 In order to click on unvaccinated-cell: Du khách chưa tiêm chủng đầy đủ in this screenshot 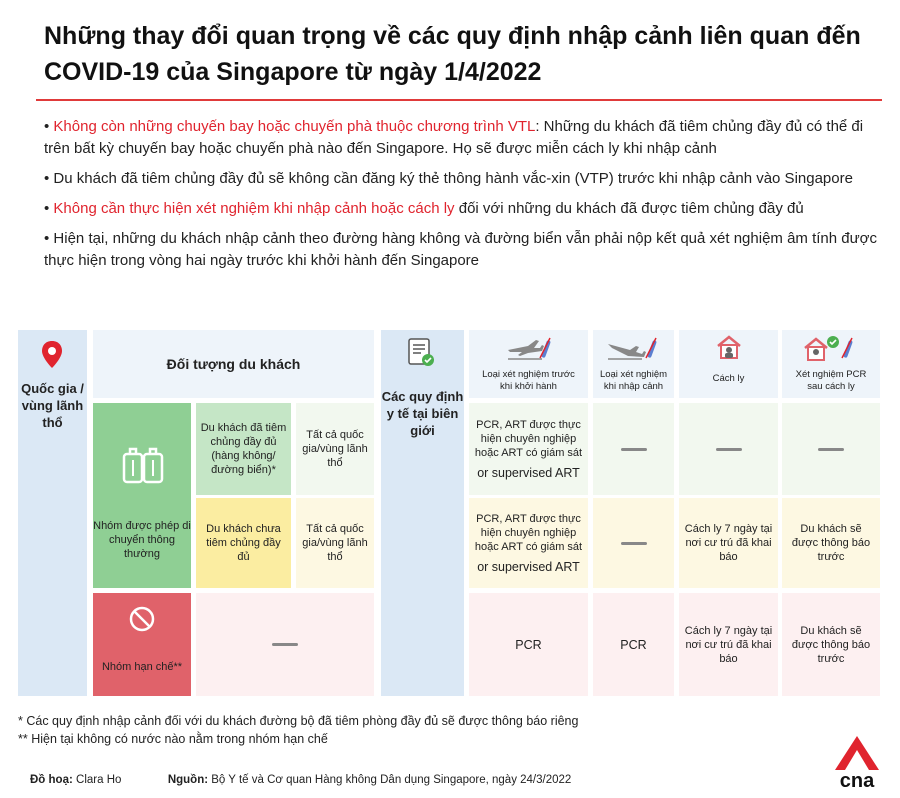, I will do `click(243, 543)`.